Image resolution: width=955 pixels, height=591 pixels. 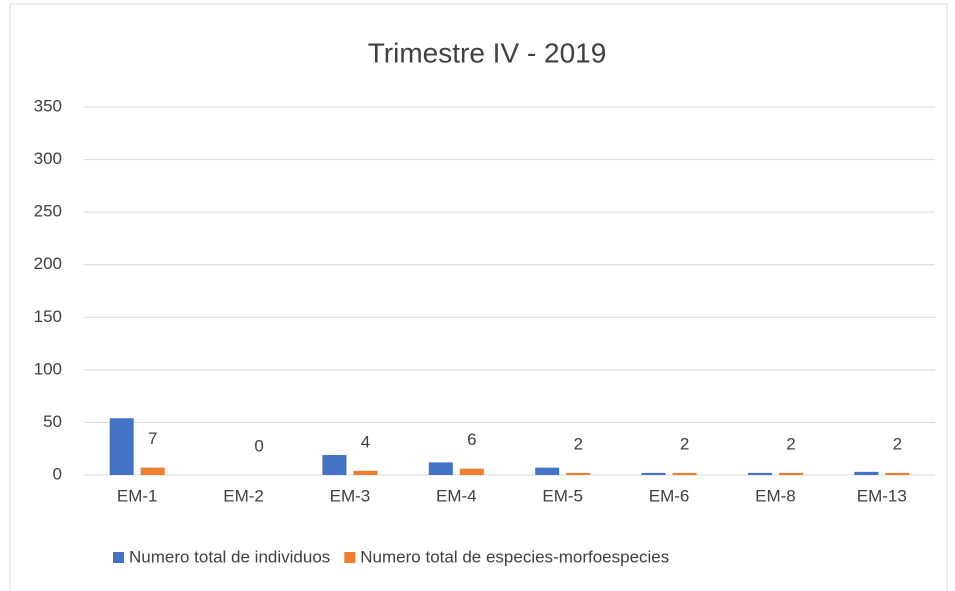 I want to click on y-tick-label: 300, so click(x=48, y=158).